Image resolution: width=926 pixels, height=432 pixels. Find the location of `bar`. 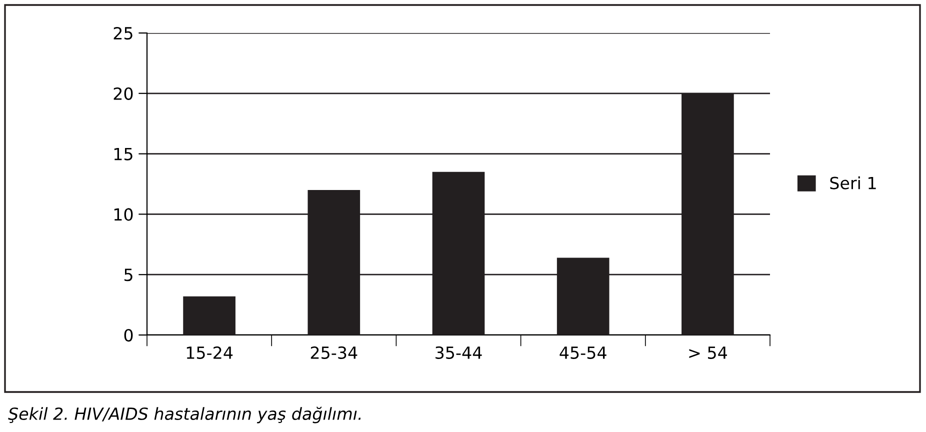

bar is located at coordinates (209, 315).